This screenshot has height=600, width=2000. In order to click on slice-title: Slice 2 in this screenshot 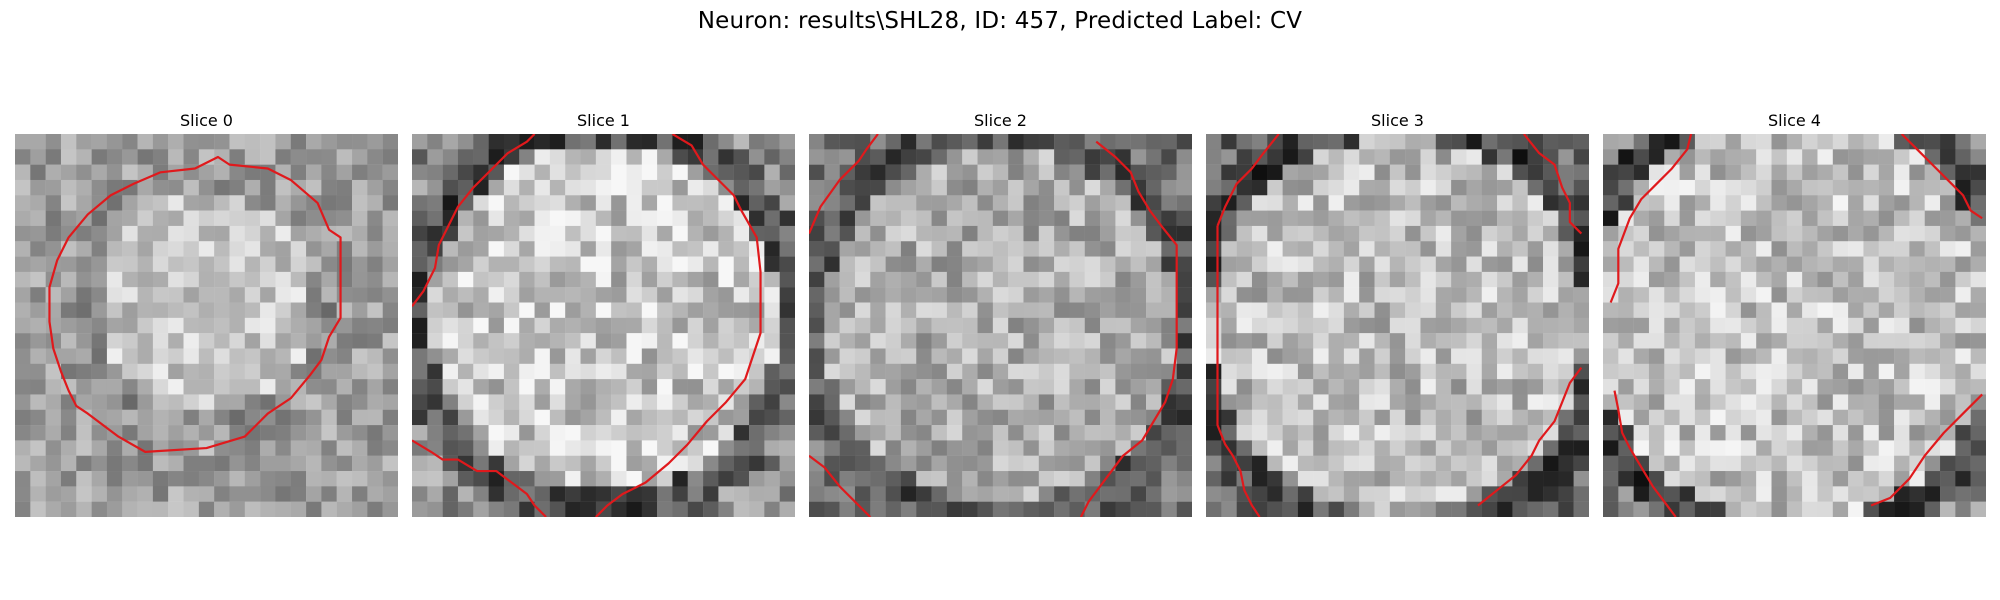, I will do `click(1000, 120)`.